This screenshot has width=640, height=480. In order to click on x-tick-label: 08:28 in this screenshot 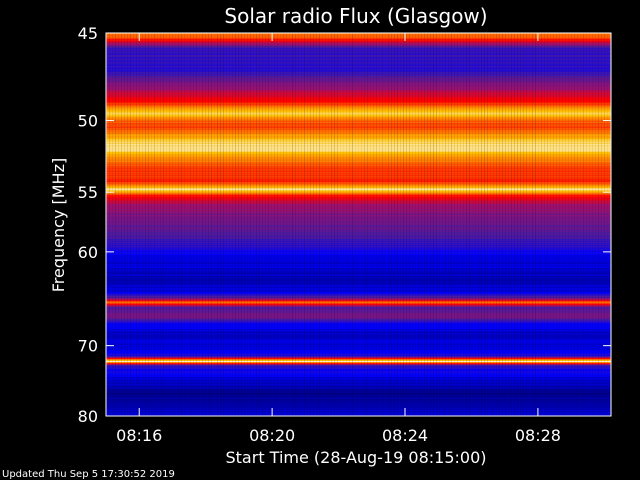, I will do `click(538, 435)`.